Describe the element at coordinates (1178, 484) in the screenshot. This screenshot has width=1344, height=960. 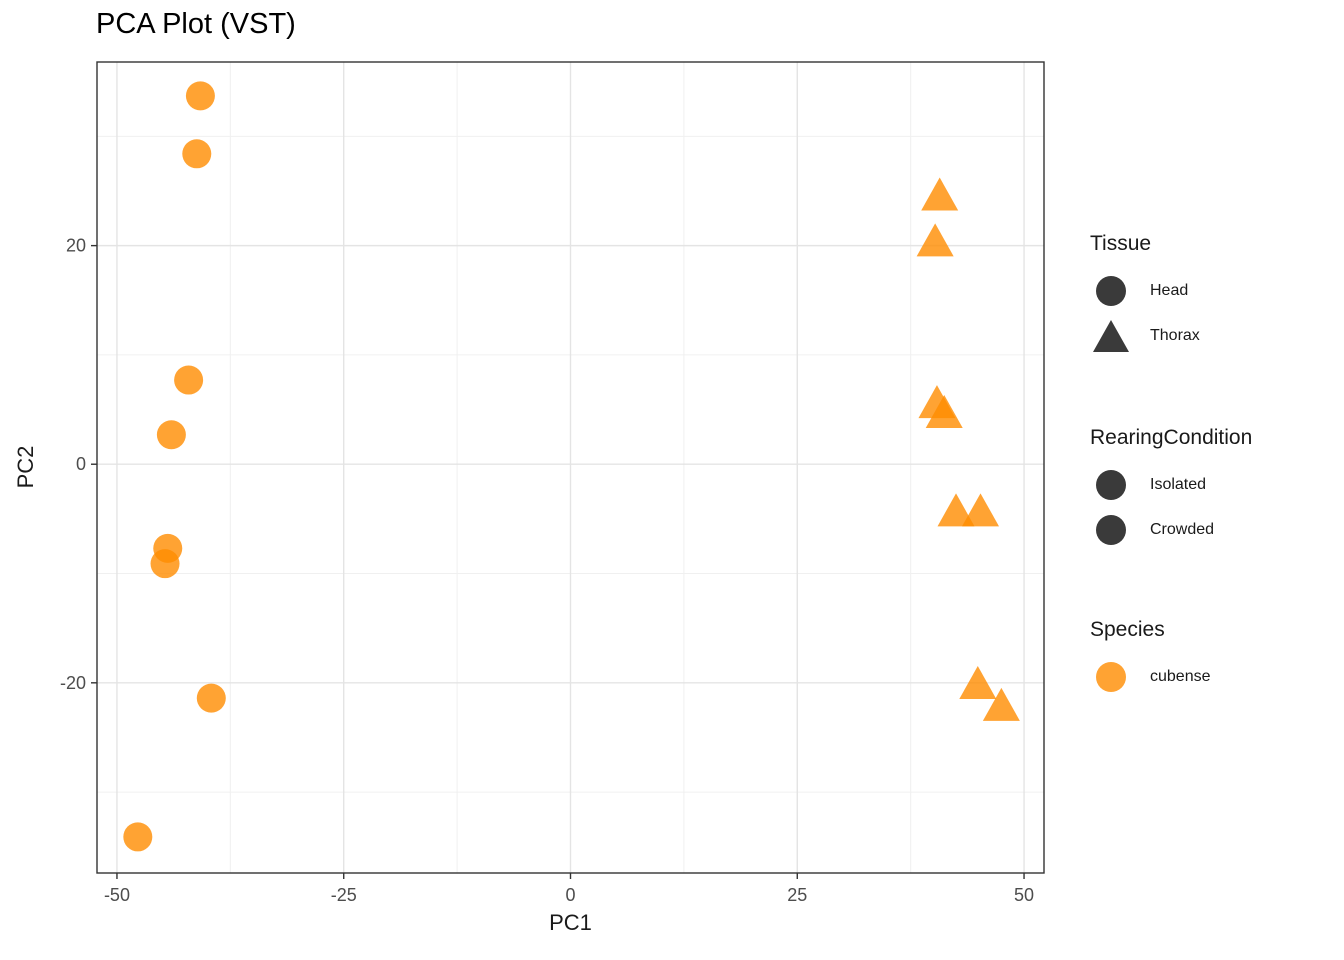
I see `legend-label: Isolated` at that location.